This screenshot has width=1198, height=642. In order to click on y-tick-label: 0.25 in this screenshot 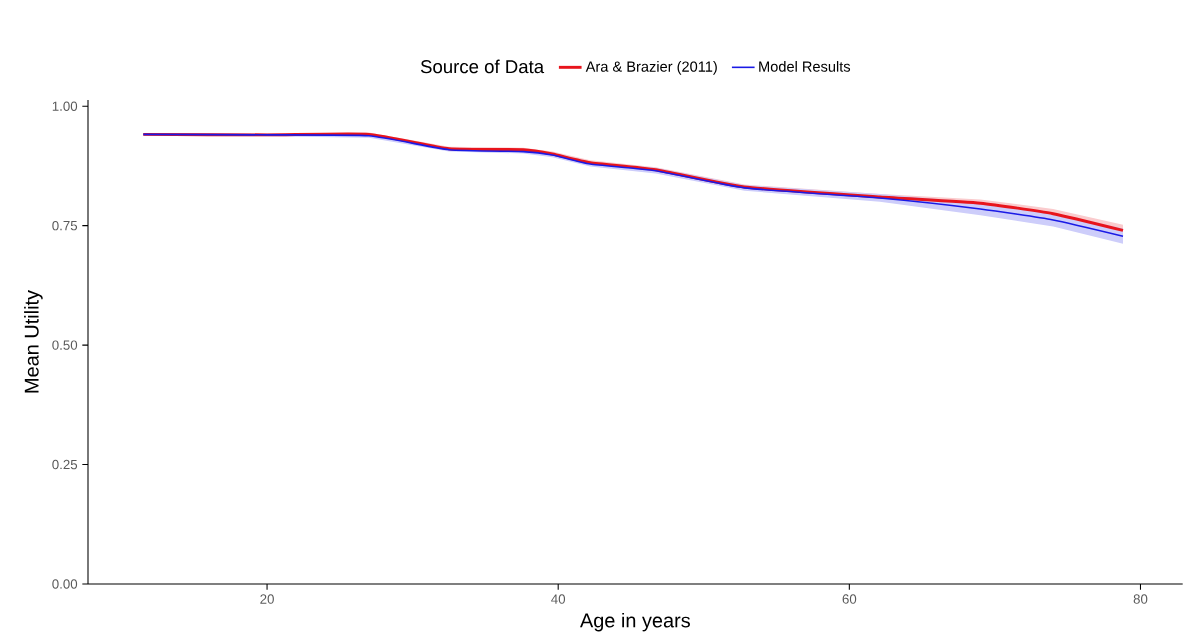, I will do `click(65, 464)`.